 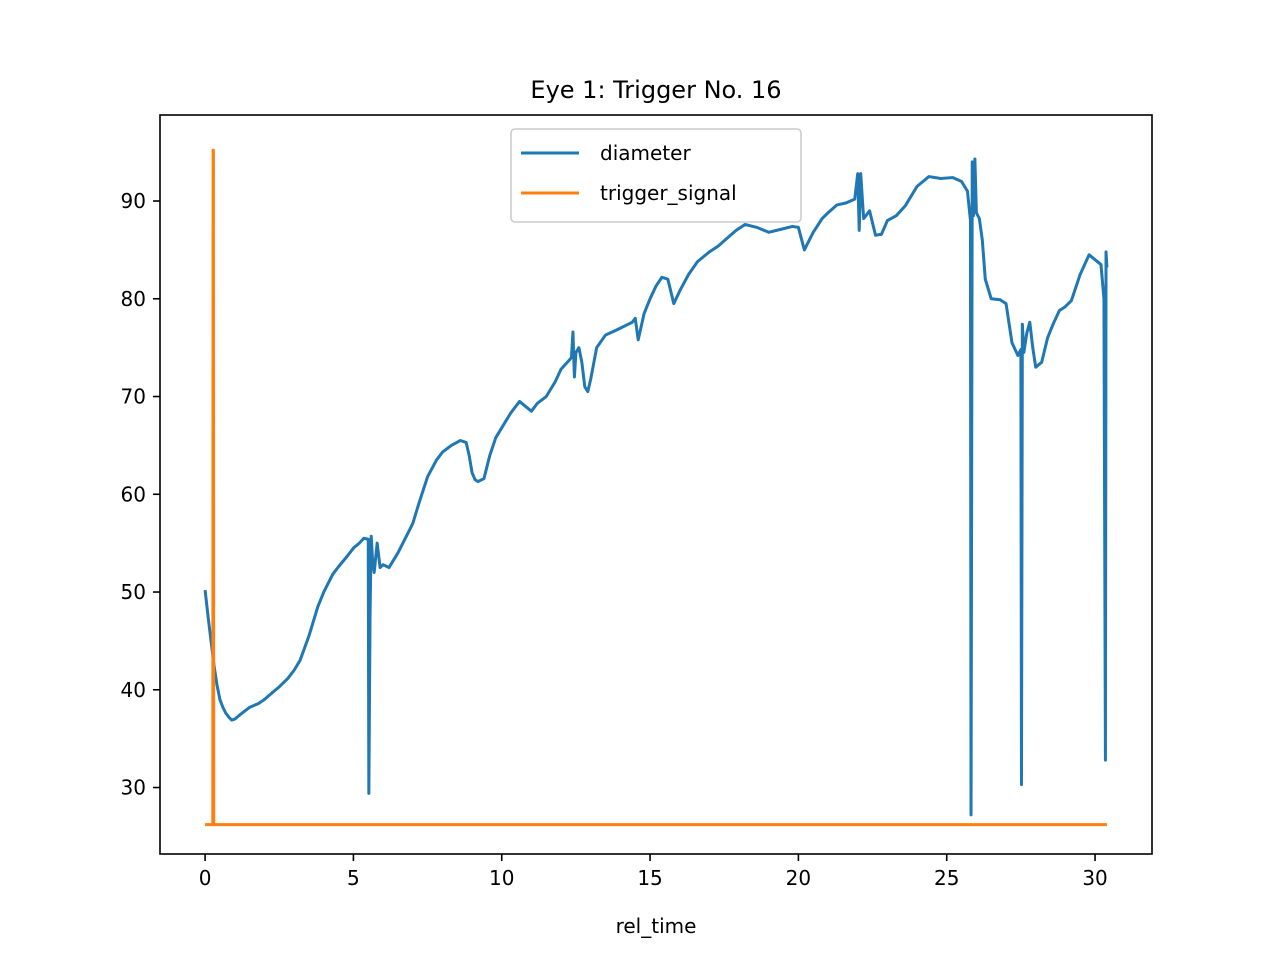 I want to click on x-axis: 0 5 10 15 20 25 30, so click(x=653, y=872).